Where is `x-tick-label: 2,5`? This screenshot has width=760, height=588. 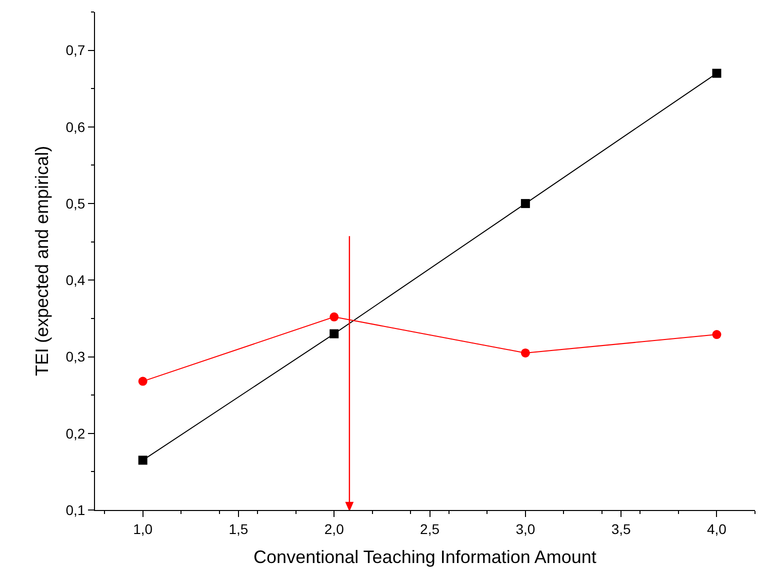
x-tick-label: 2,5 is located at coordinates (430, 528).